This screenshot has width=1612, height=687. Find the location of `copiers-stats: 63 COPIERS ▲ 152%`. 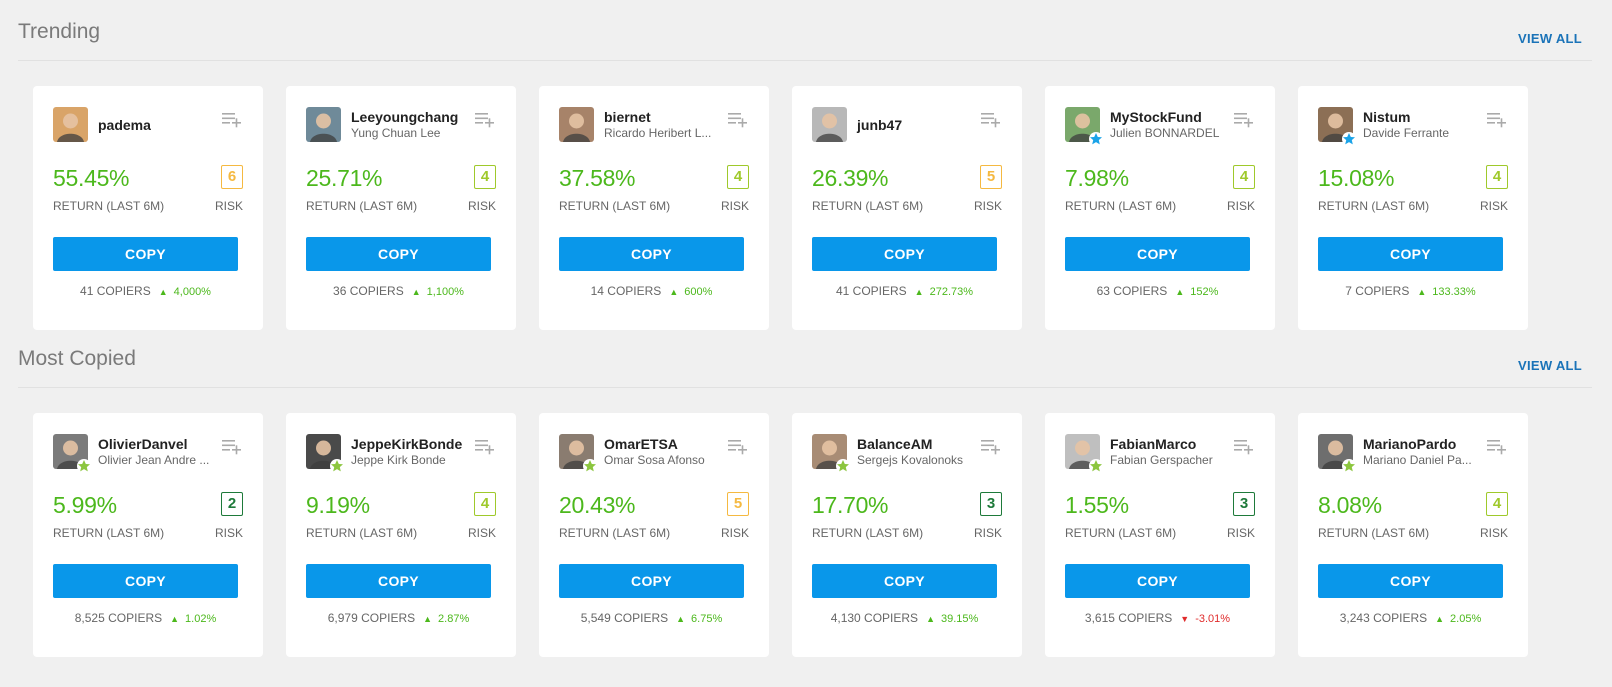

copiers-stats: 63 COPIERS ▲ 152% is located at coordinates (1157, 291).